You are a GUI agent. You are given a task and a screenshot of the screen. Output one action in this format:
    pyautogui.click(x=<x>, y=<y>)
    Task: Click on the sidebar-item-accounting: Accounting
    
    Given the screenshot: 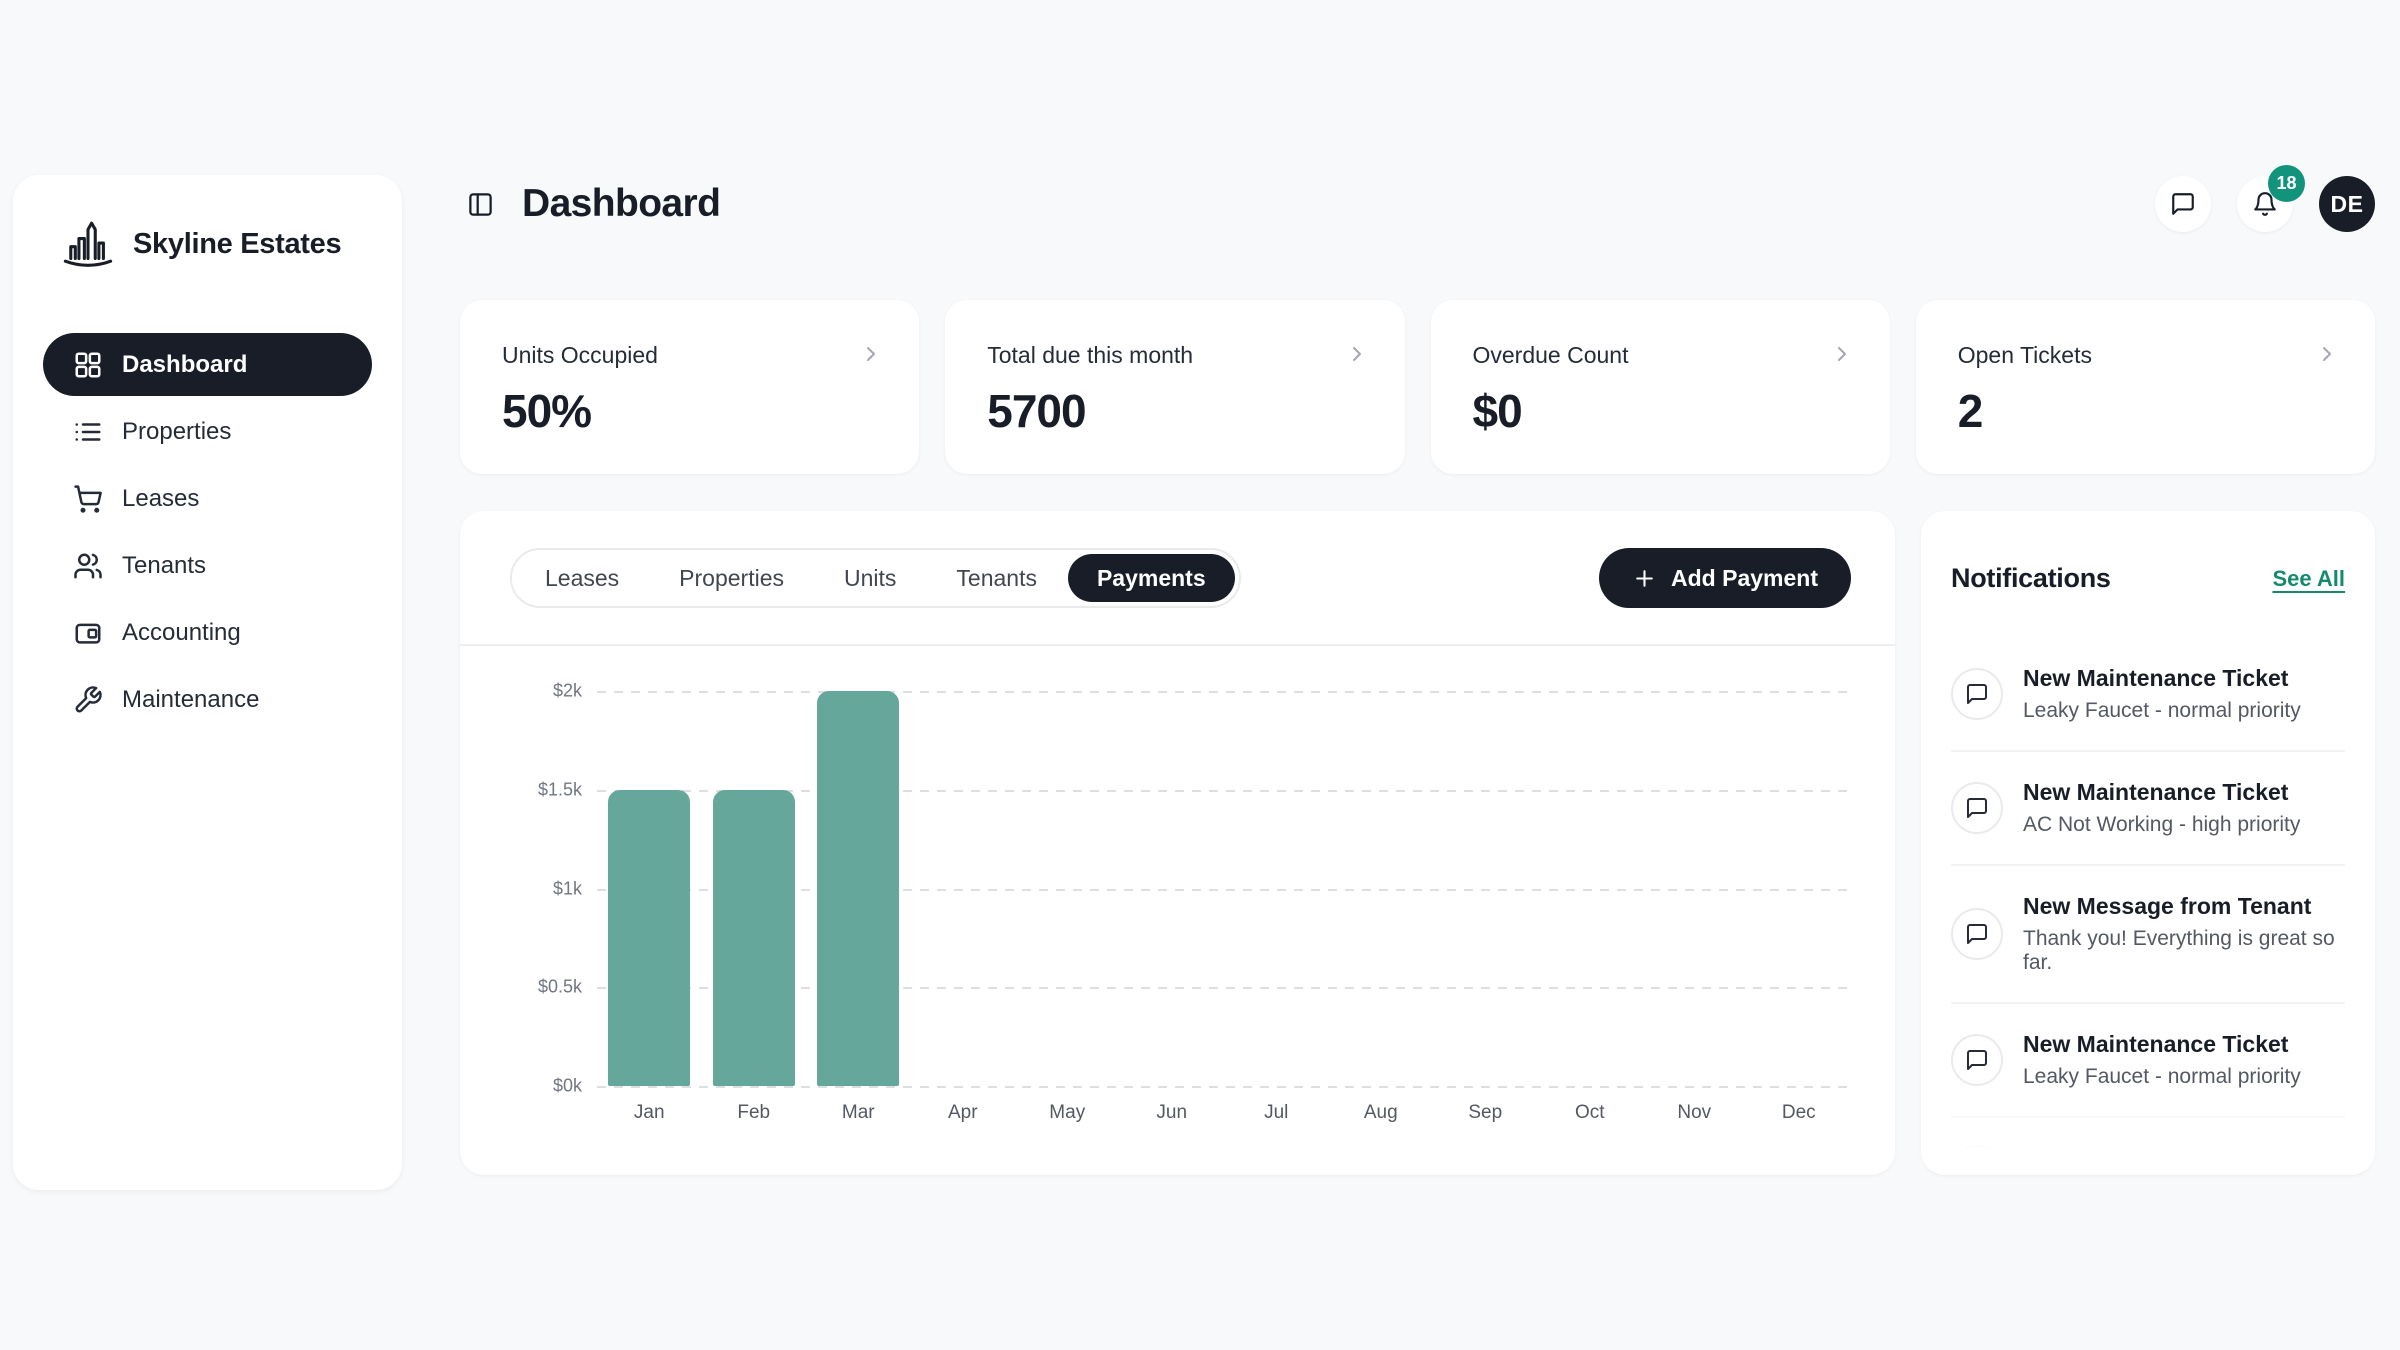 What is the action you would take?
    pyautogui.click(x=207, y=632)
    